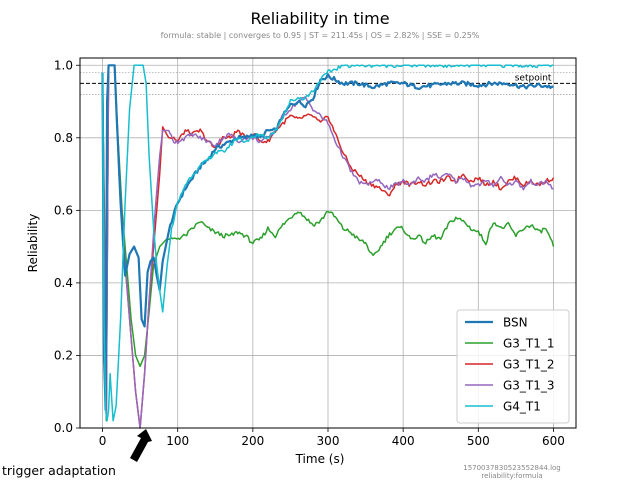 The width and height of the screenshot is (640, 480). Describe the element at coordinates (63, 283) in the screenshot. I see `y-tick-label: 0.4` at that location.